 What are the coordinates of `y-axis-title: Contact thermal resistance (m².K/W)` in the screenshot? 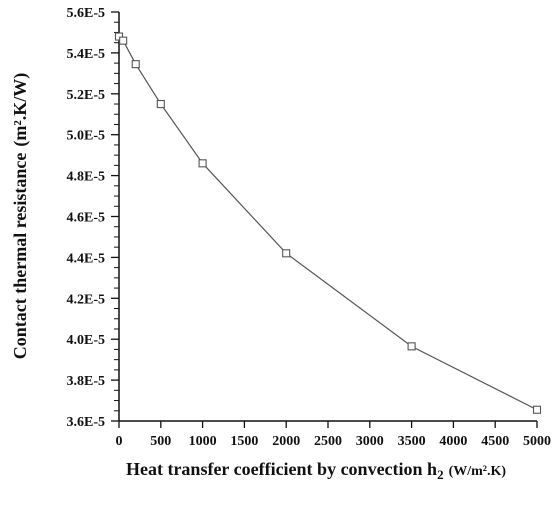 It's located at (20, 216).